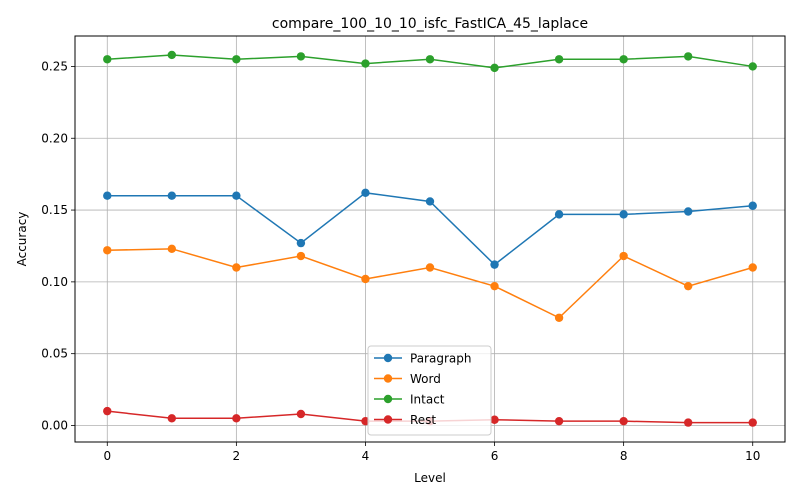 This screenshot has width=800, height=500. I want to click on y-tick-label: 0.15, so click(54, 210).